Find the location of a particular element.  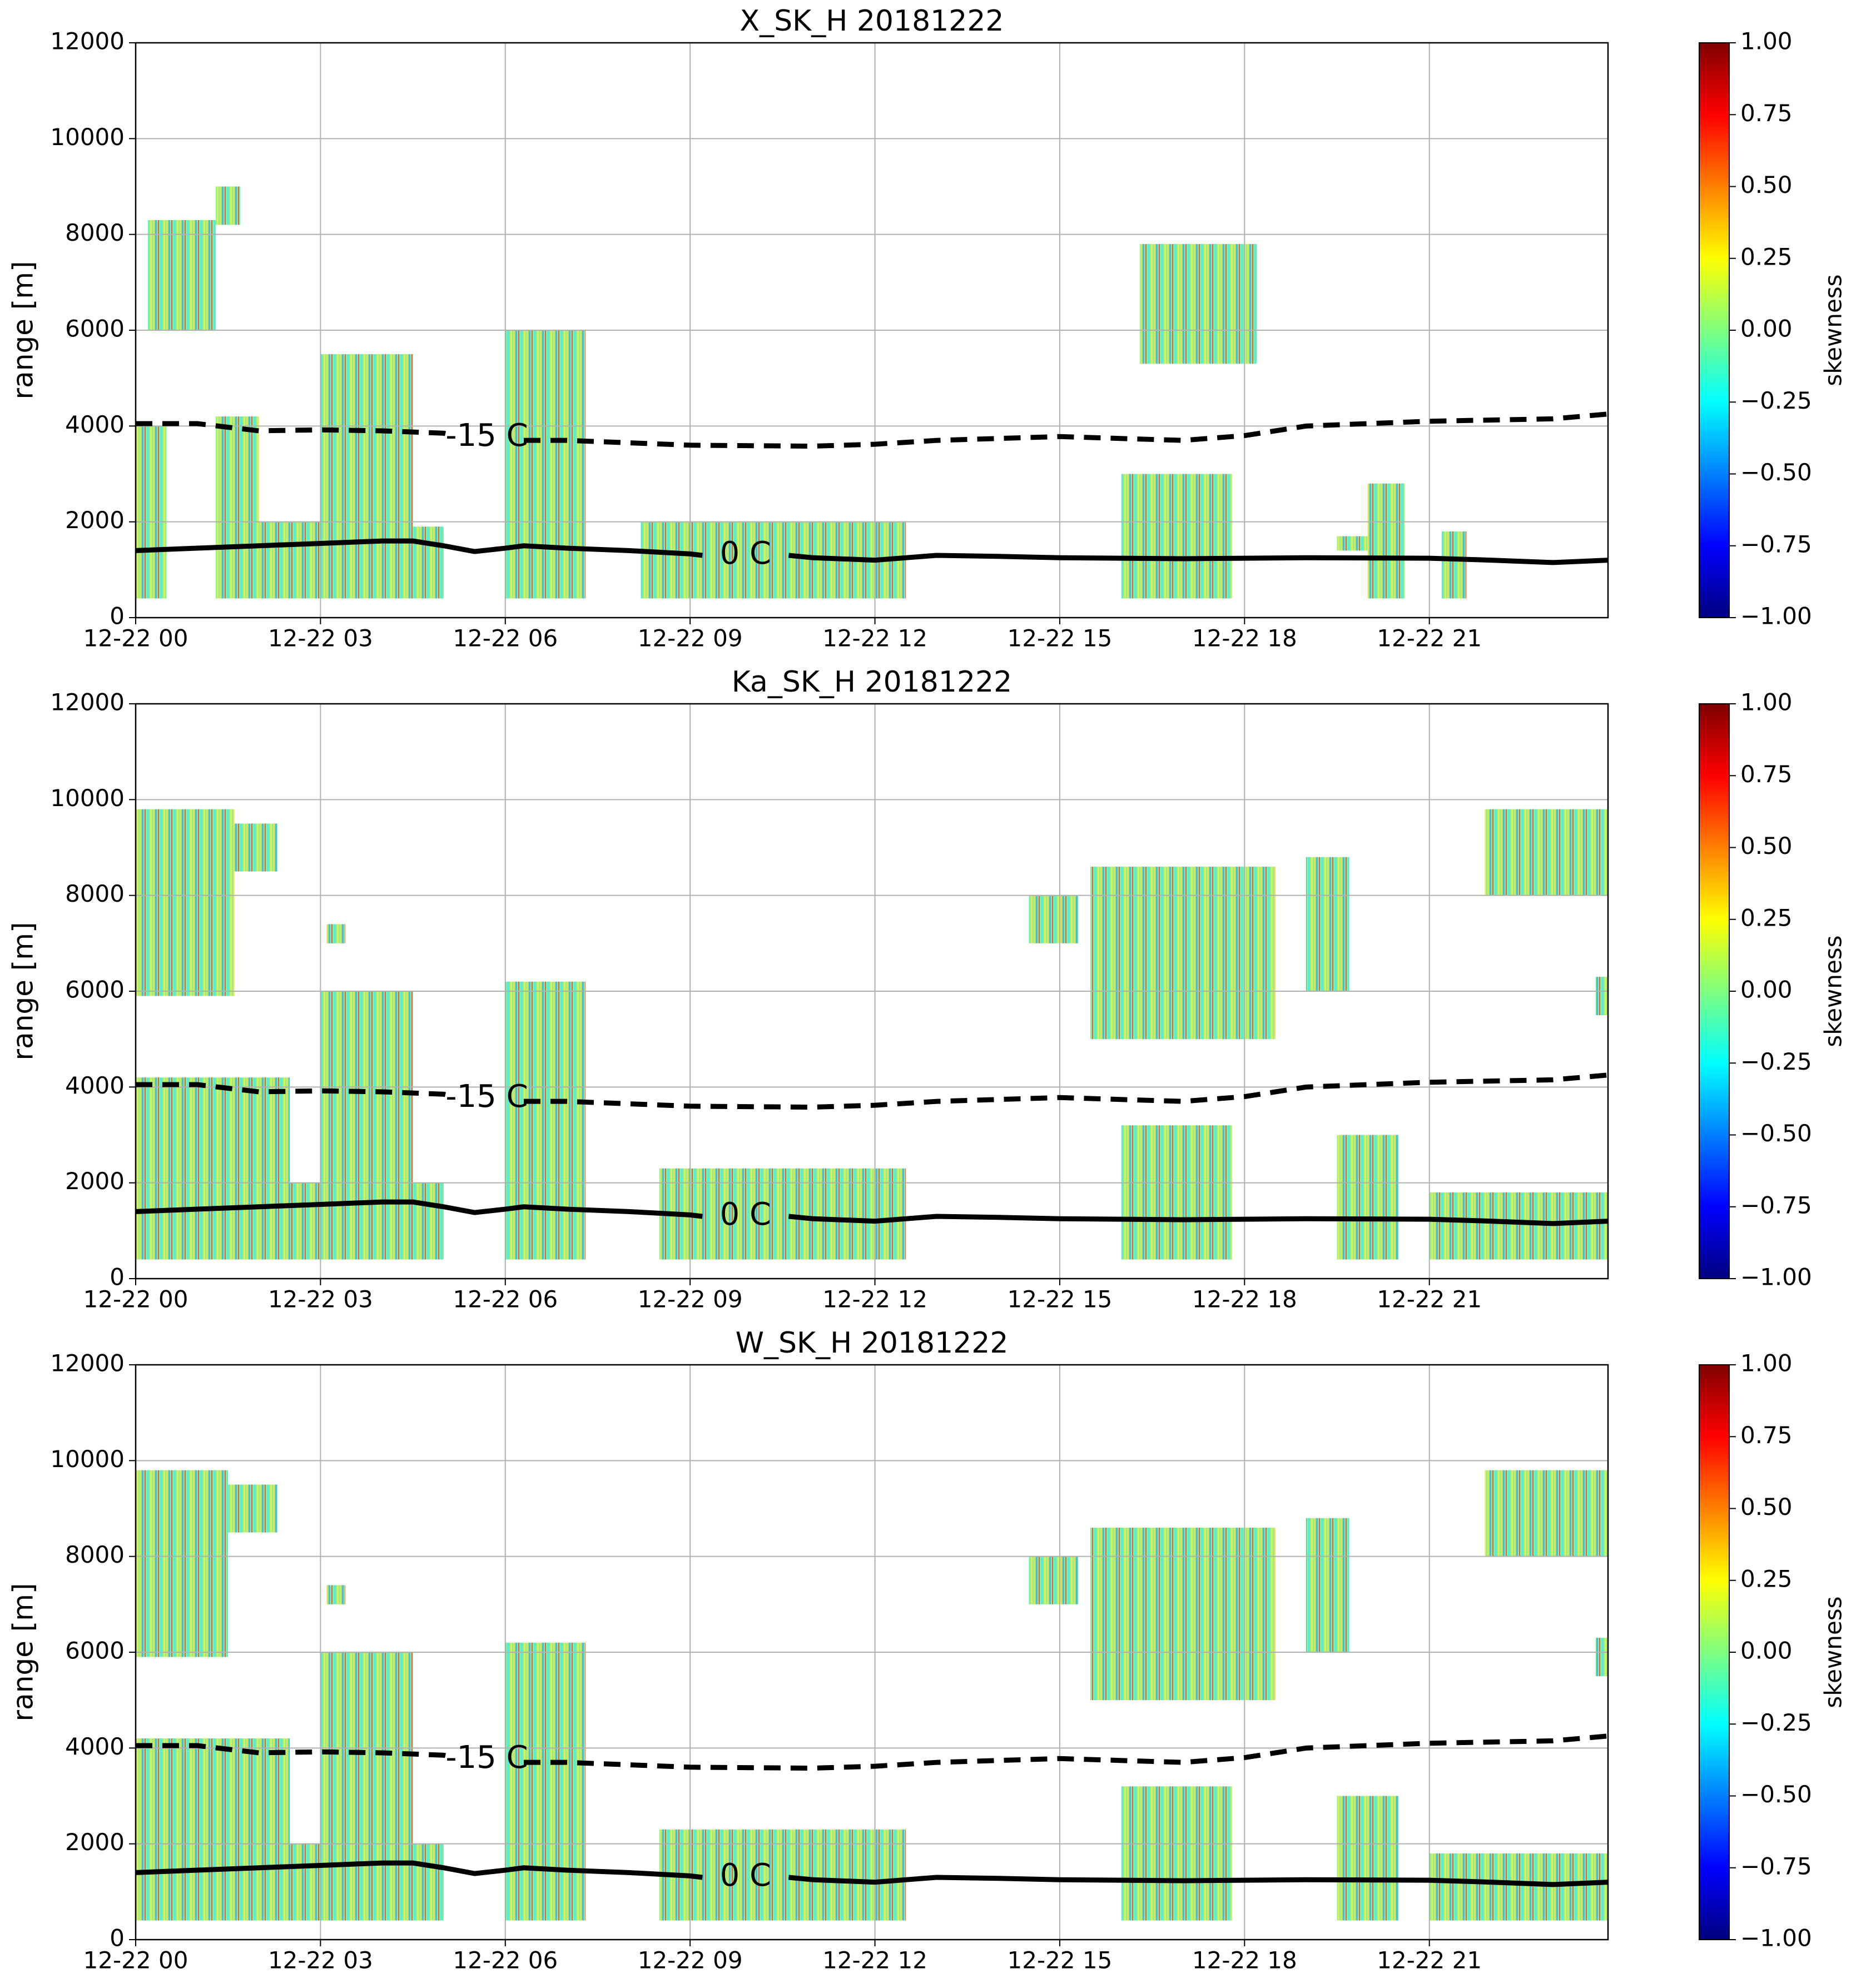

colorbar-tick-label: −0.50 is located at coordinates (1776, 472).